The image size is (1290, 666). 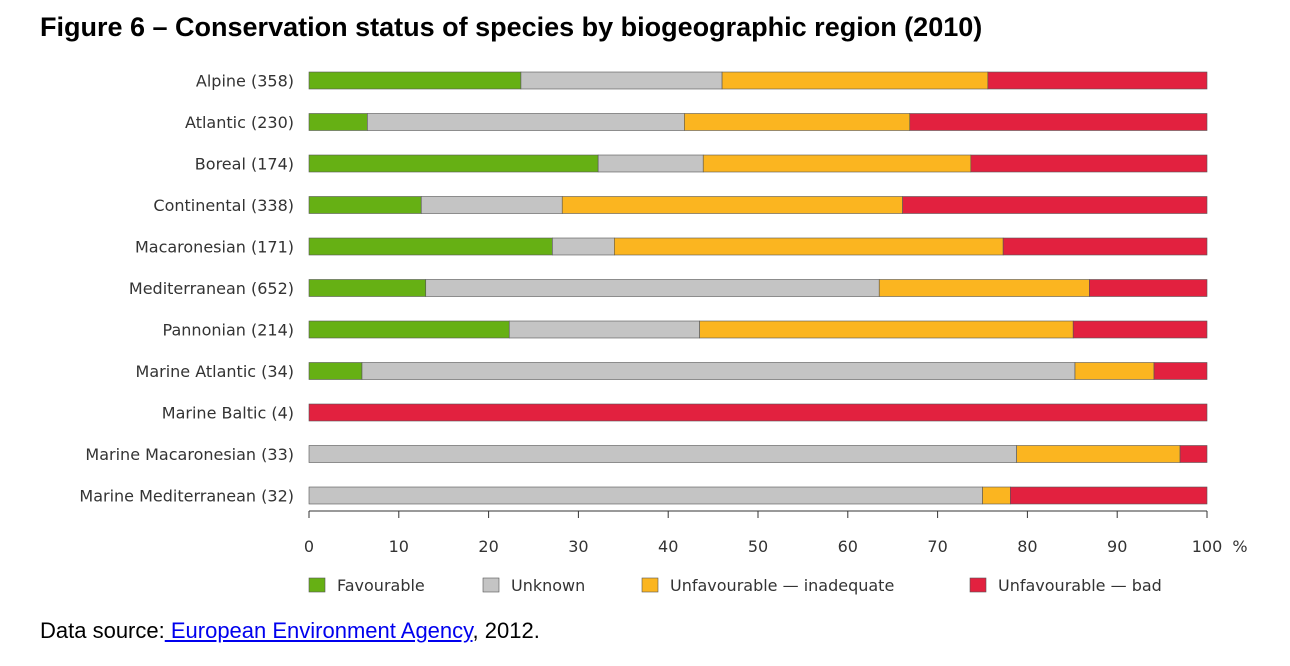 I want to click on legend-label: Favourable, so click(x=381, y=585).